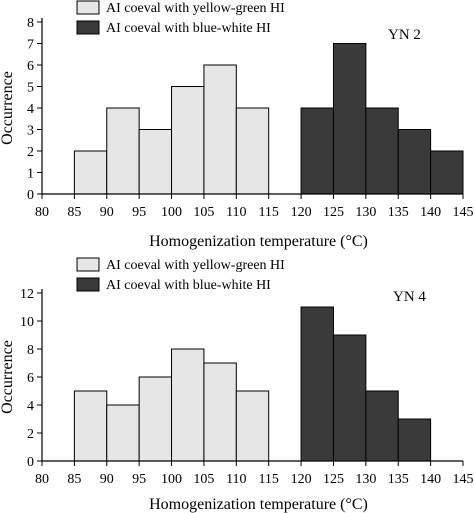 This screenshot has width=474, height=513. I want to click on y-tick-label: 5, so click(30, 88).